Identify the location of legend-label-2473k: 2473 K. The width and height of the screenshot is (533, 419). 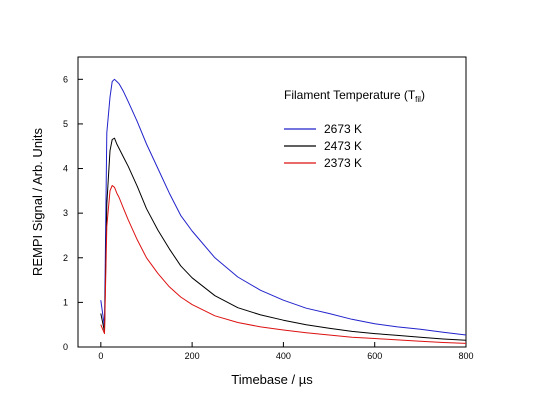
(343, 146).